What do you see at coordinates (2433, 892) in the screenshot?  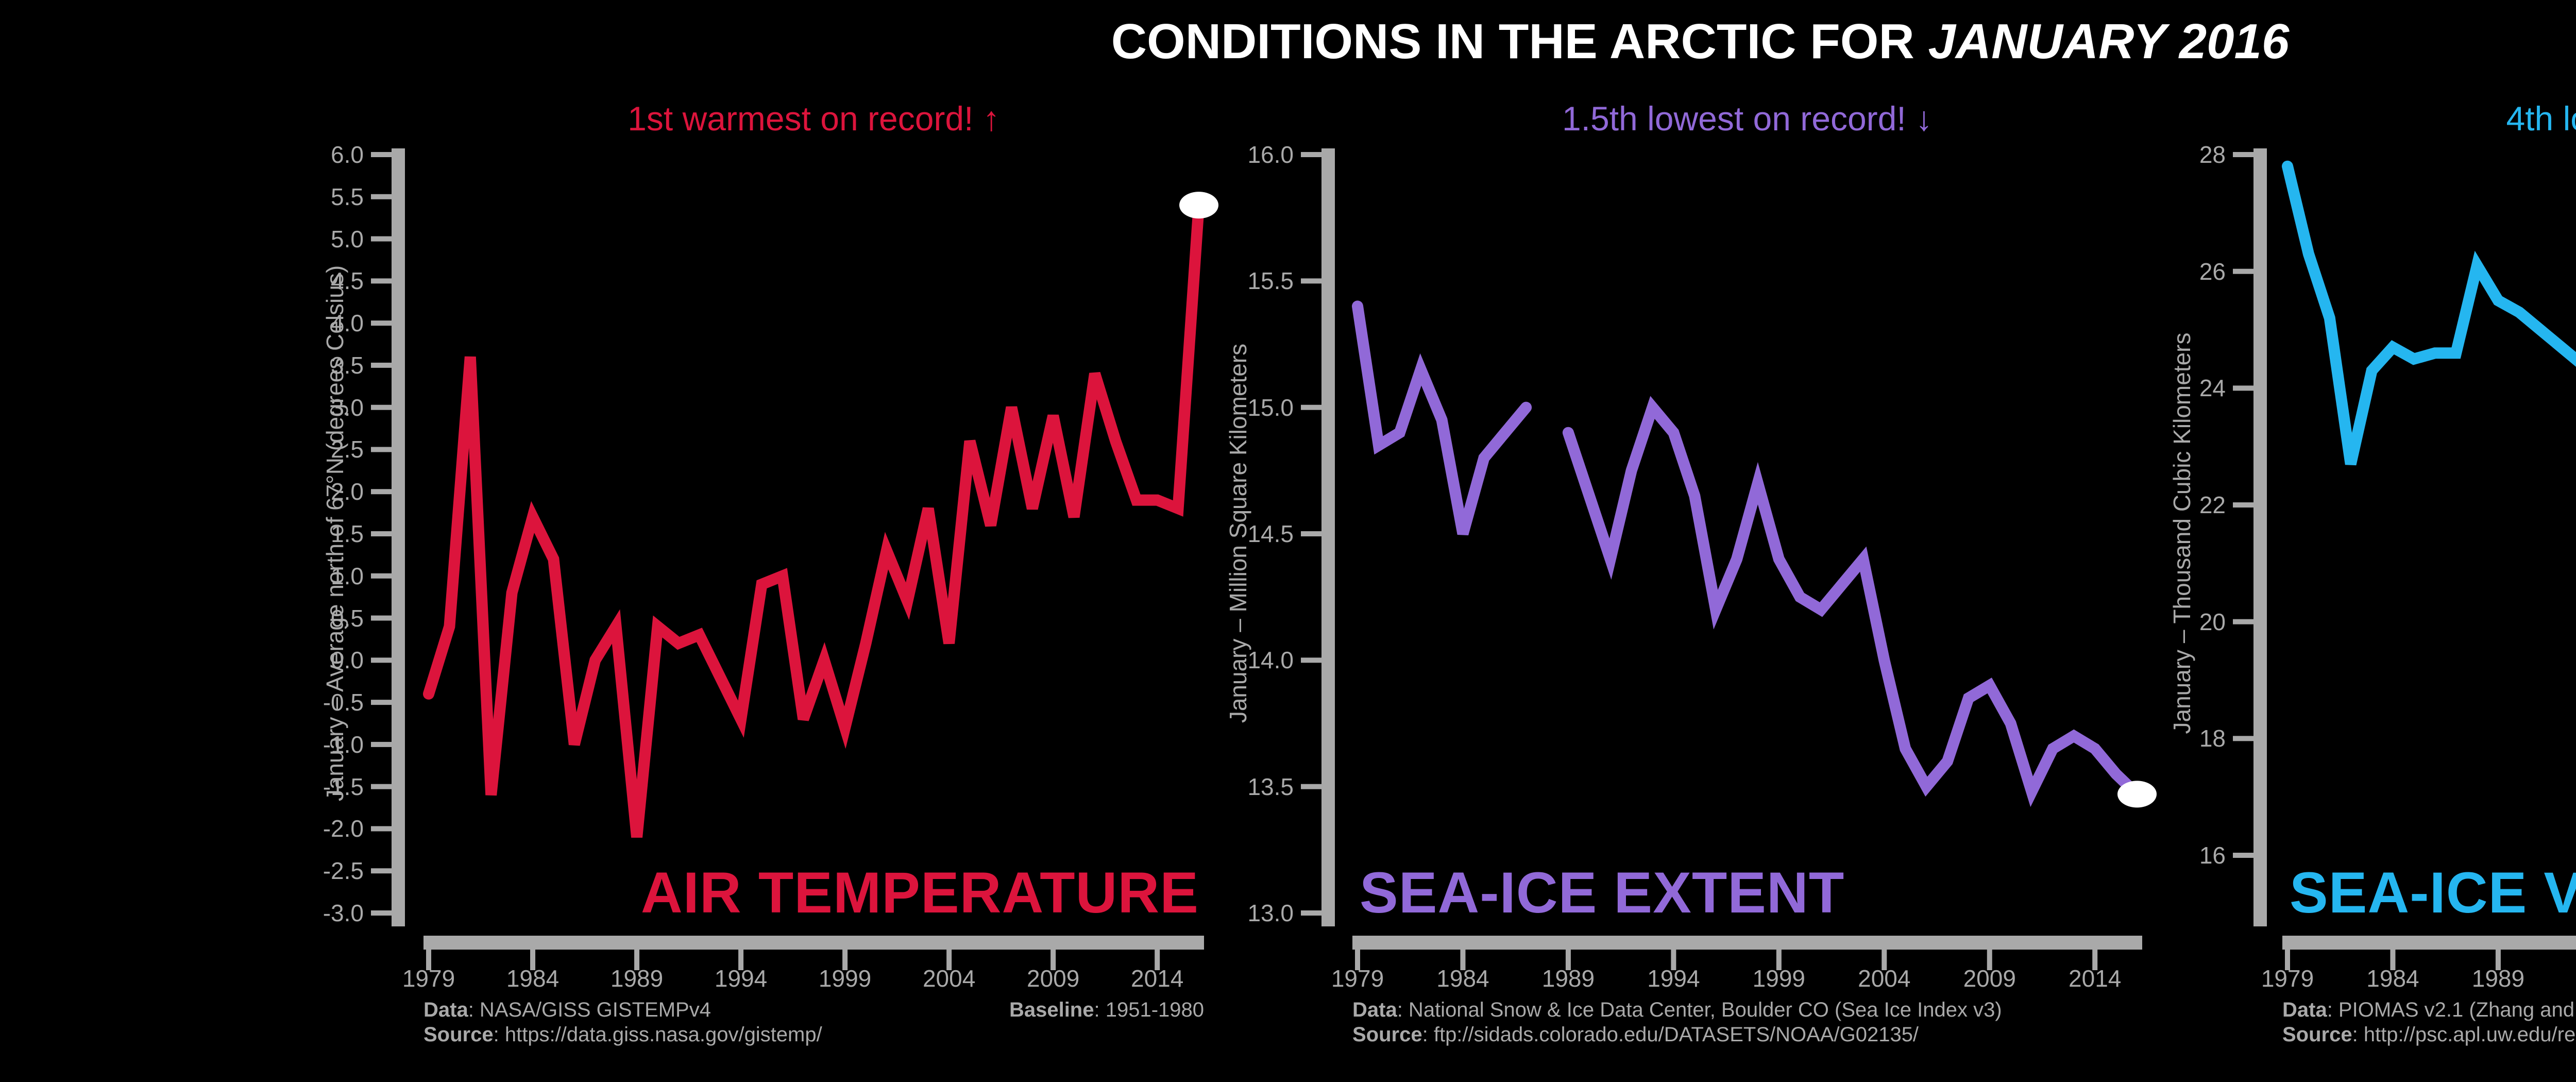 I see `sea-ice-volume-name: SEA-ICE VOLUME` at bounding box center [2433, 892].